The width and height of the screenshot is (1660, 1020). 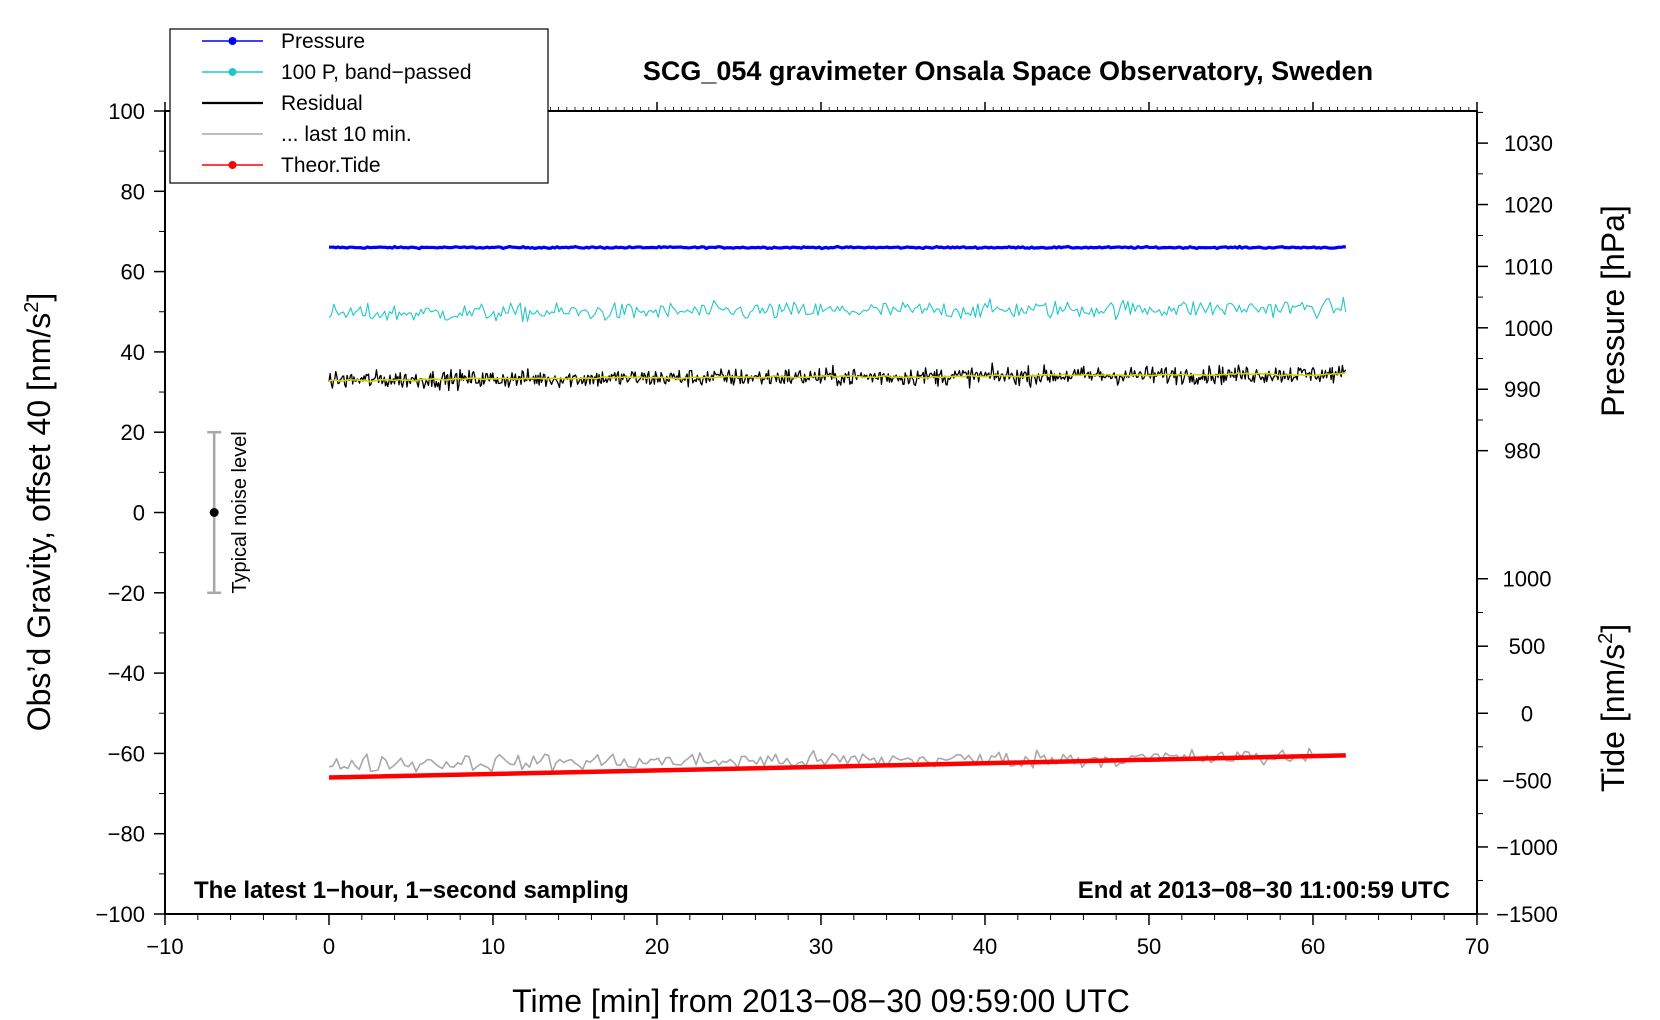 I want to click on tide-tick-label: −500, so click(x=1527, y=780).